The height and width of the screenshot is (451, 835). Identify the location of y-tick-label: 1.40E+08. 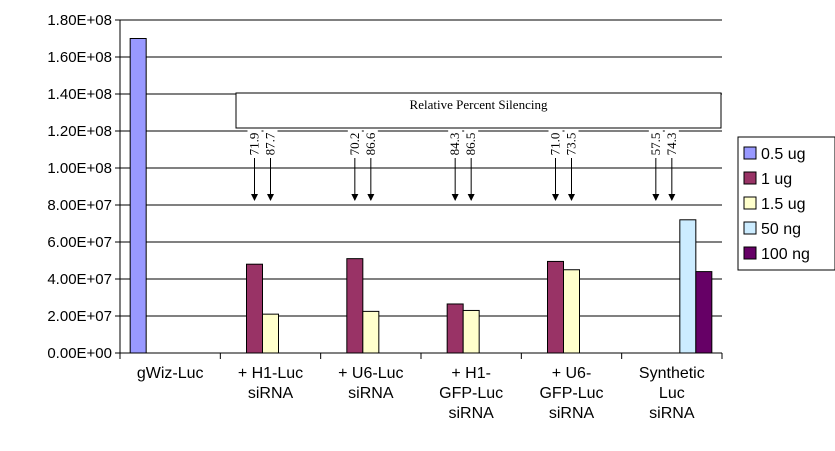
(79, 94).